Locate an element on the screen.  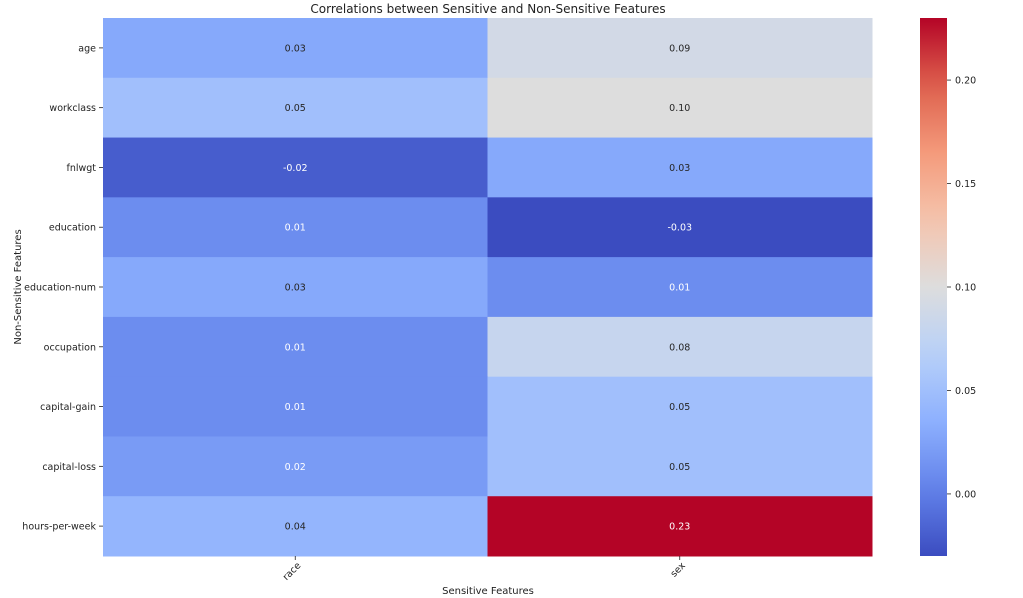
x-axis-label: Sensitive Features is located at coordinates (488, 591).